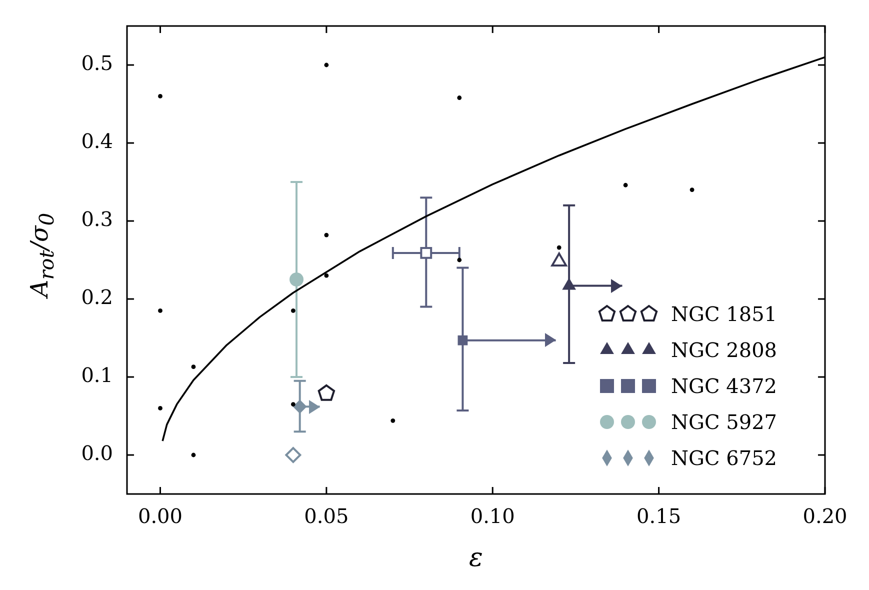 The image size is (869, 590). I want to click on x-tick-label: 0.10, so click(492, 516).